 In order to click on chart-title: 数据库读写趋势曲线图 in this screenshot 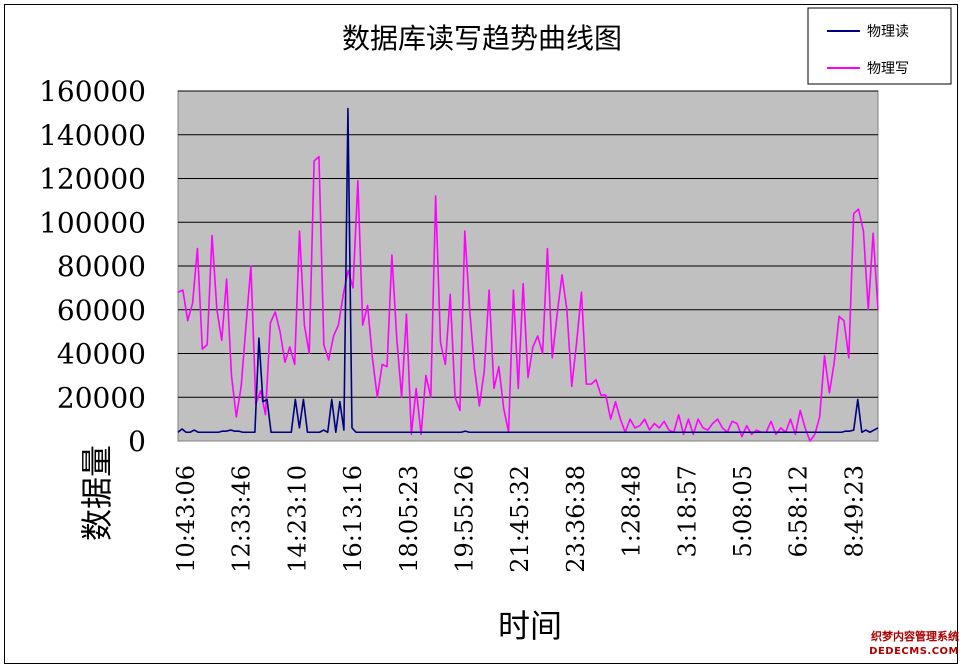, I will do `click(482, 38)`.